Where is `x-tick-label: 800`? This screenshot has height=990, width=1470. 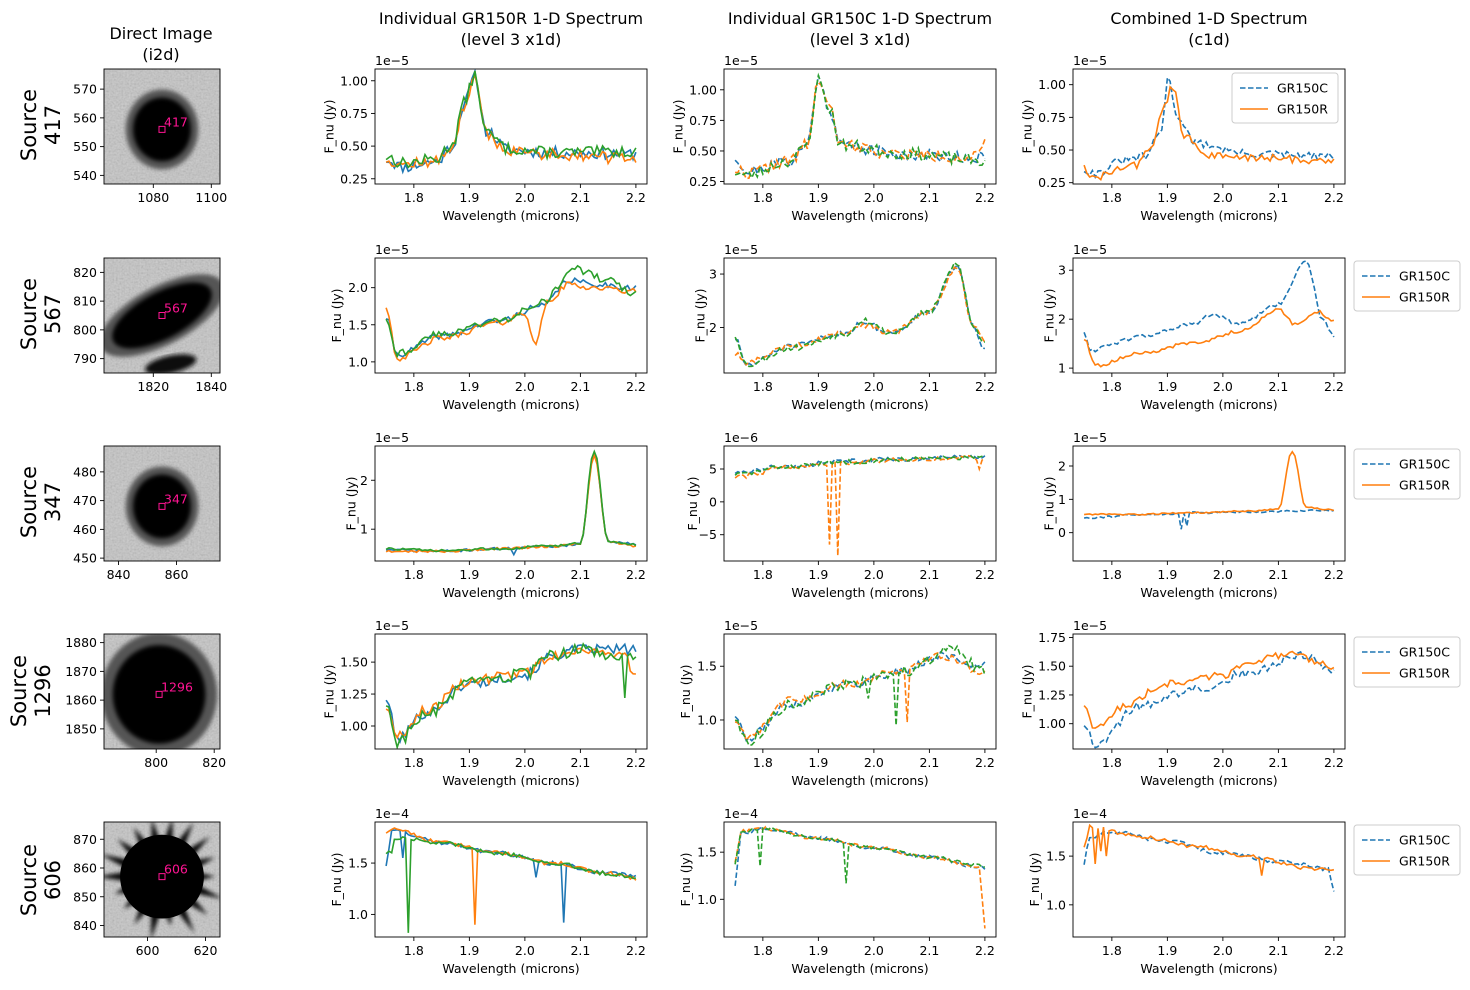 x-tick-label: 800 is located at coordinates (156, 762).